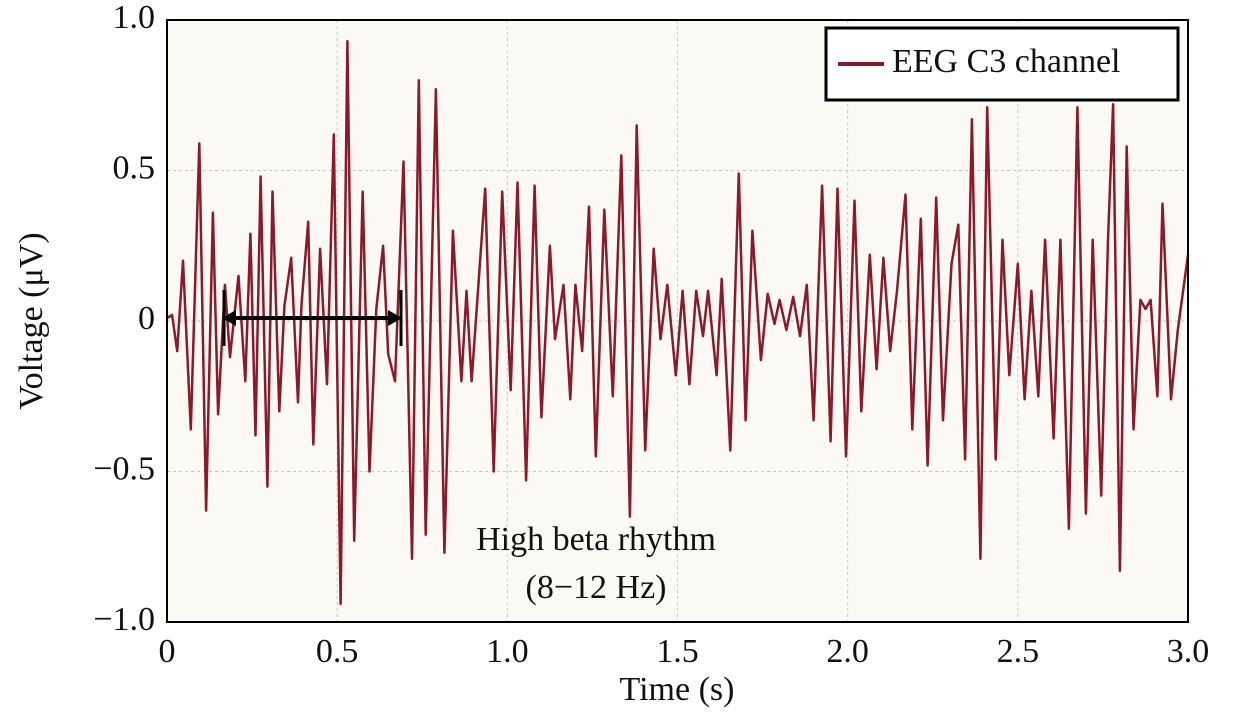 This screenshot has width=1260, height=724. I want to click on x-tick-label: 2.0, so click(847, 651).